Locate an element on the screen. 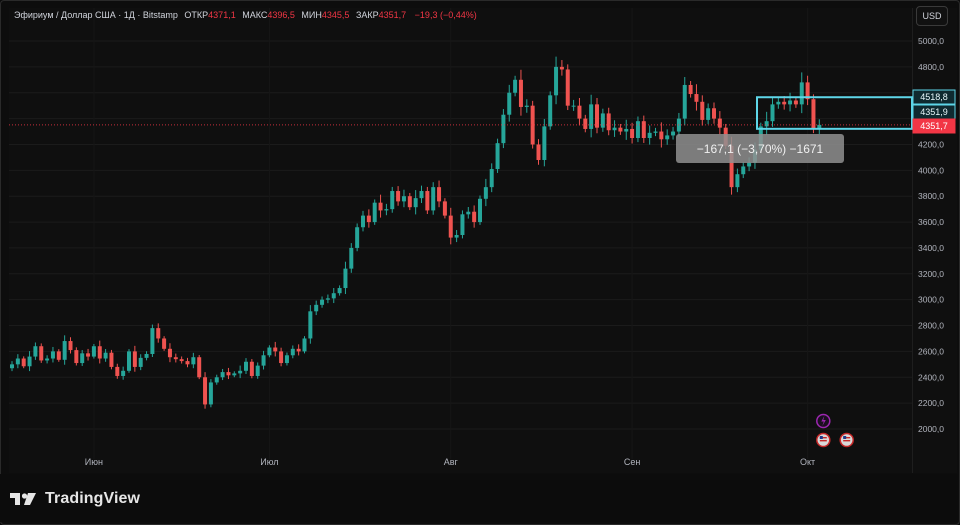 The image size is (960, 525). price-tag-mid: 4351,9 is located at coordinates (934, 112).